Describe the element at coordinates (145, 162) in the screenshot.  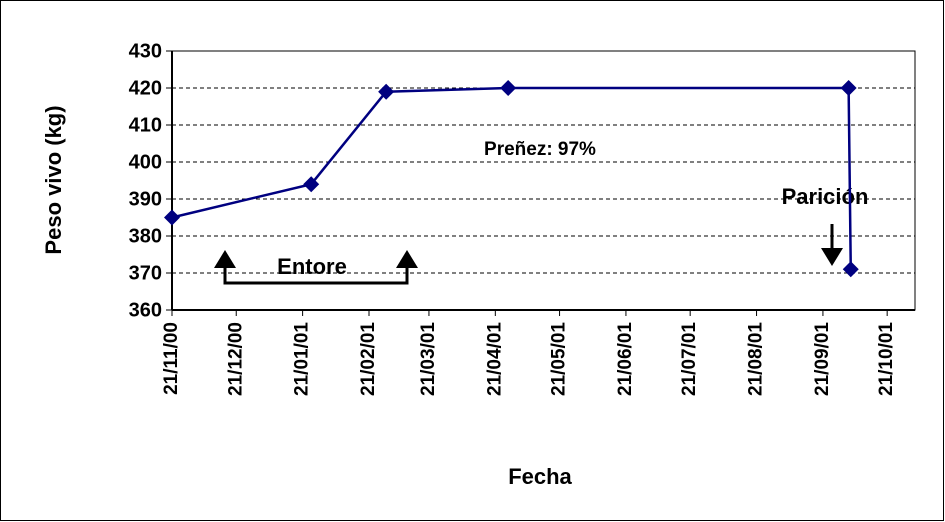
I see `y-tick-label: 400` at that location.